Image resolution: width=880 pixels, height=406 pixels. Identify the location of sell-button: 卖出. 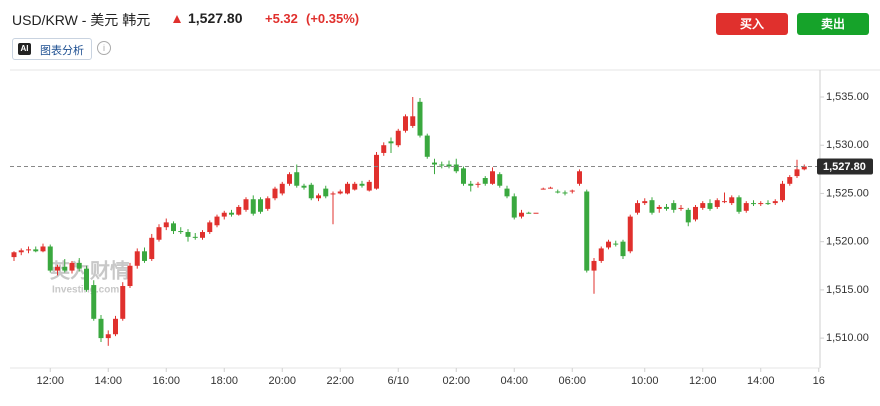
(833, 24).